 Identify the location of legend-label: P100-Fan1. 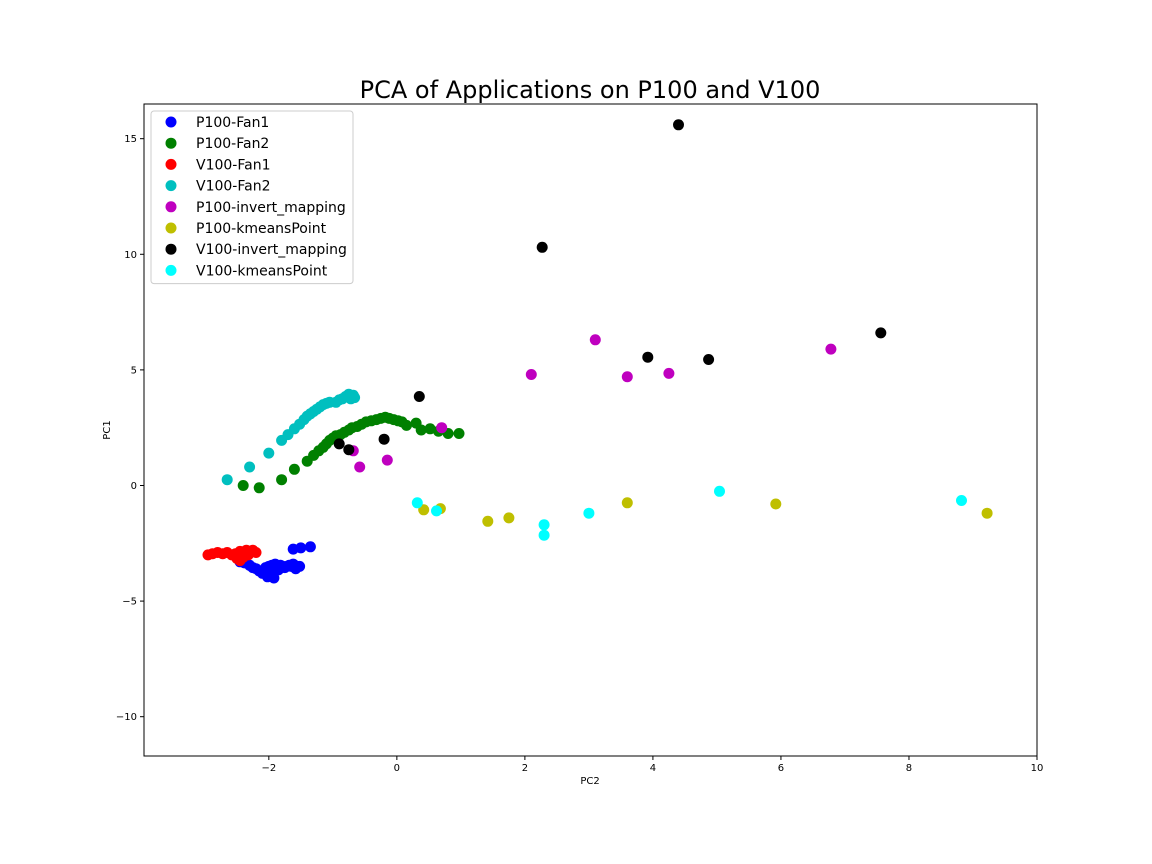
(232, 123).